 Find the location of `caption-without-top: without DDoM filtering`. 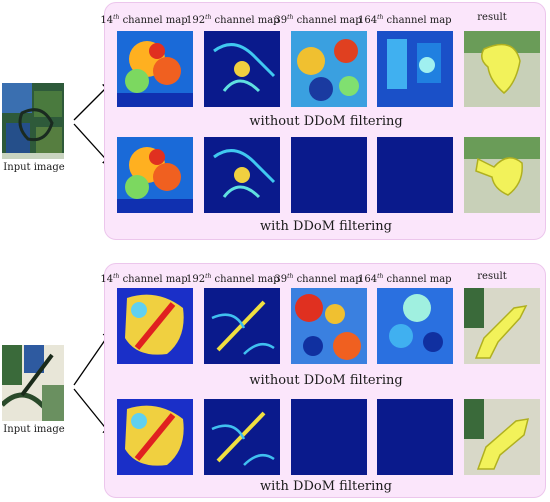

caption-without-top: without DDoM filtering is located at coordinates (326, 121).